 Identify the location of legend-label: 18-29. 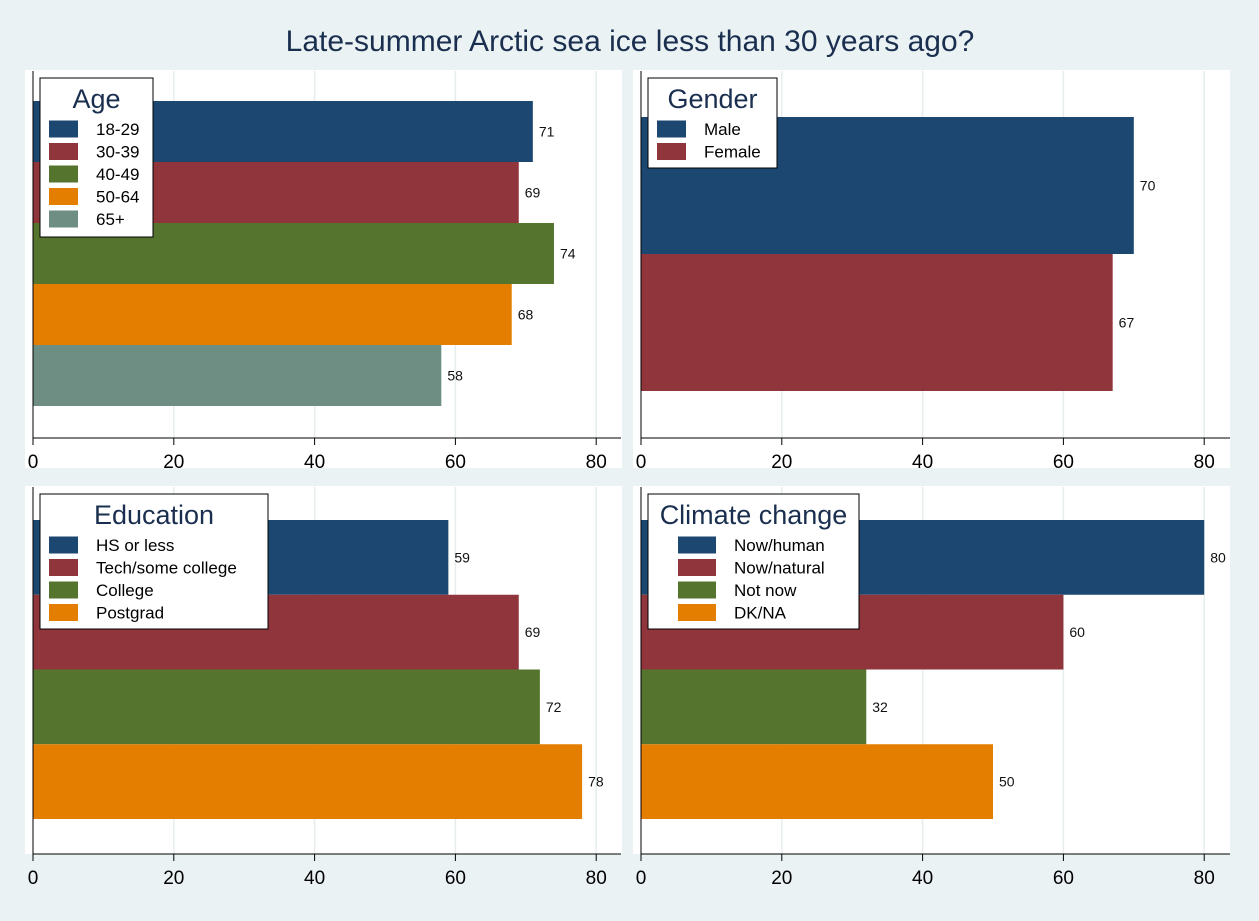
(117, 129).